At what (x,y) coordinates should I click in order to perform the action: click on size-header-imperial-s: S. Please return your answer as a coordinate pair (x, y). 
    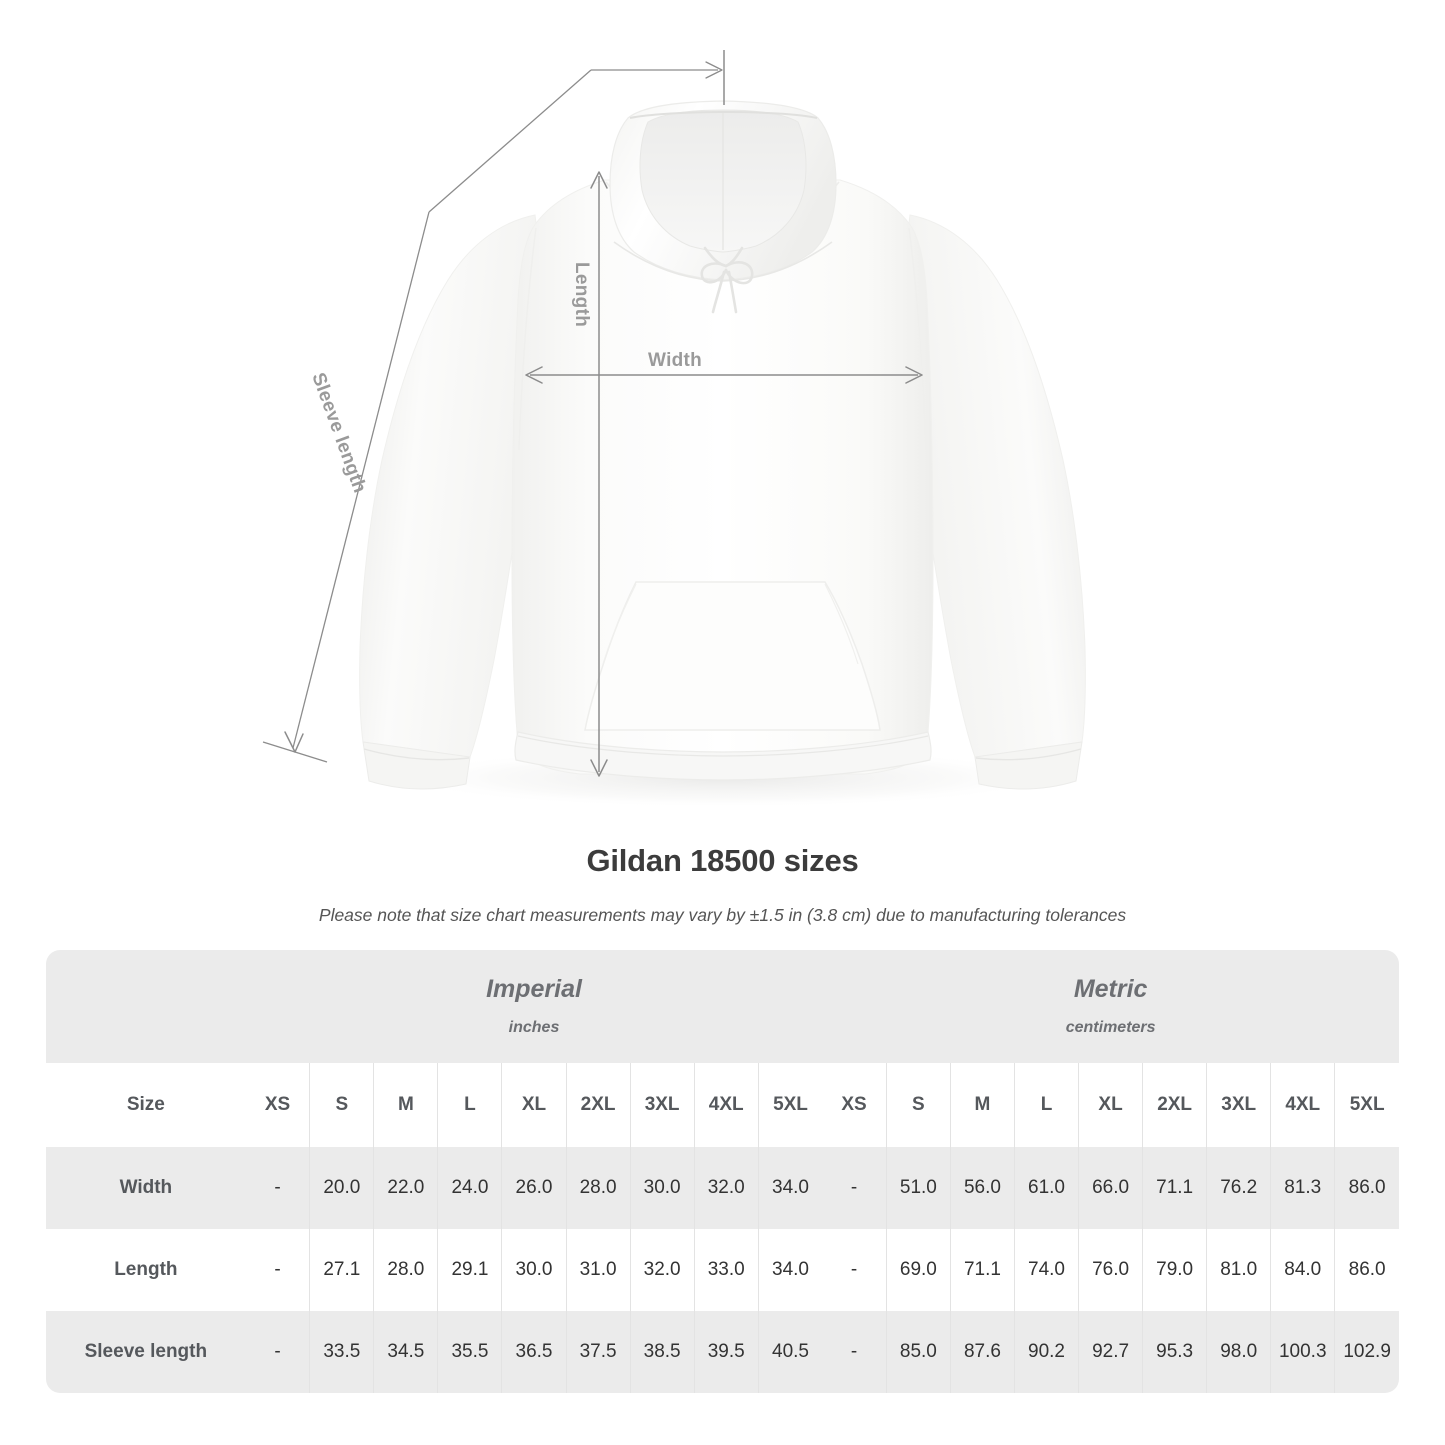
    Looking at the image, I should click on (341, 1105).